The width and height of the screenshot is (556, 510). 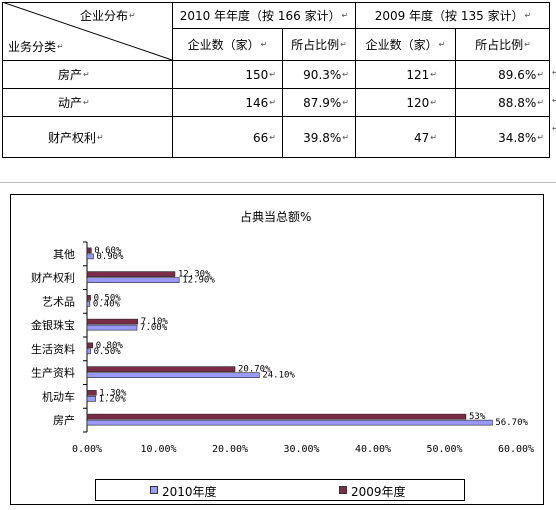 What do you see at coordinates (198, 281) in the screenshot?
I see `data-label: 12.90%` at bounding box center [198, 281].